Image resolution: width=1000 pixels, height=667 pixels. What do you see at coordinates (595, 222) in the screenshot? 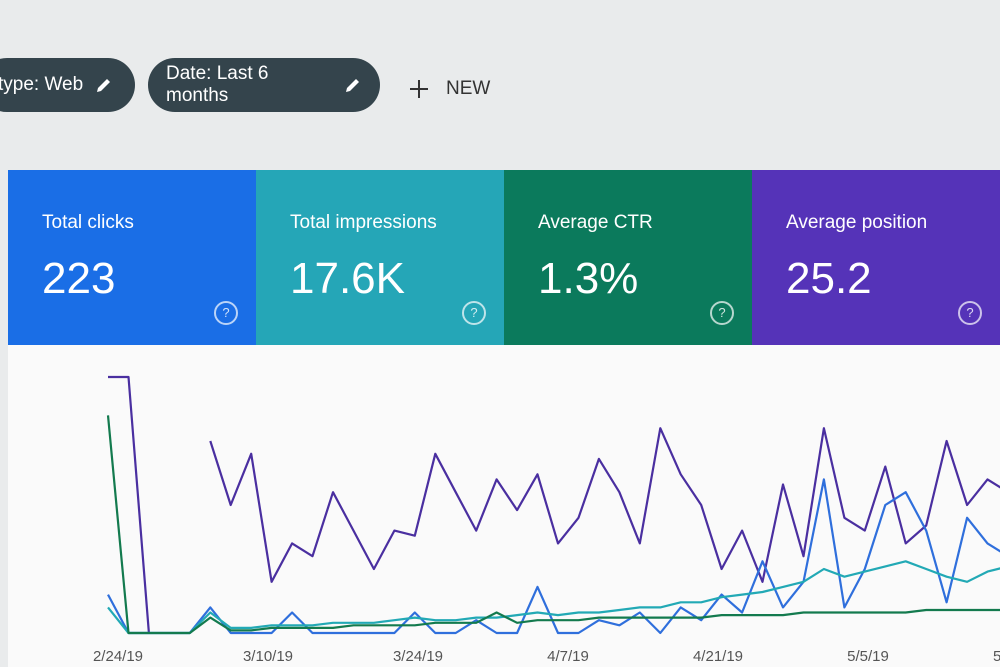
I see `card-title: Average CTR` at bounding box center [595, 222].